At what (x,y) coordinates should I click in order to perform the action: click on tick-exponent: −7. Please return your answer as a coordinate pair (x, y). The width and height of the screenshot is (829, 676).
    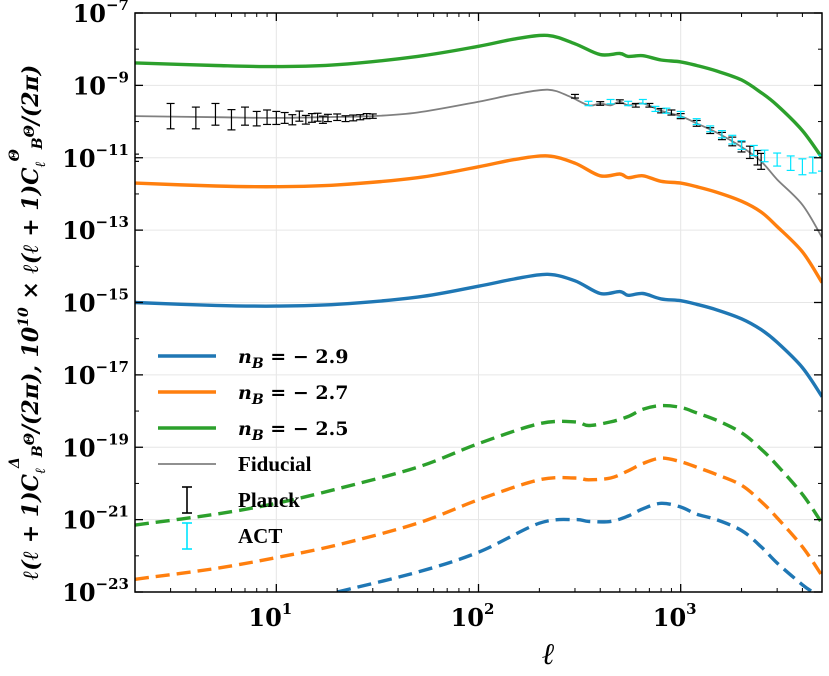
    Looking at the image, I should click on (117, 7).